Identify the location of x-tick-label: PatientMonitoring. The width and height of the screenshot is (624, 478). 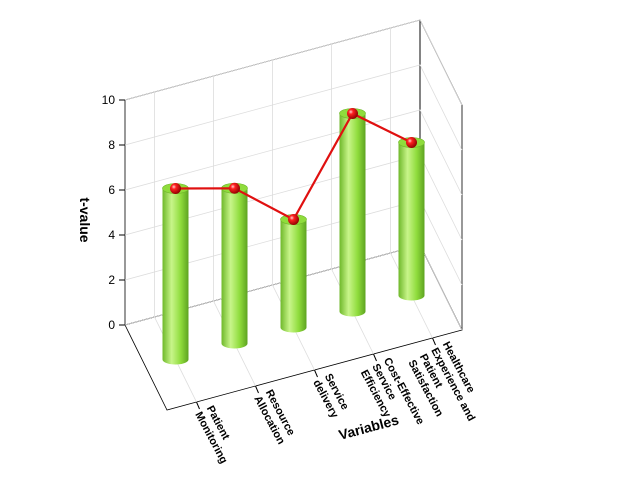
(216, 435).